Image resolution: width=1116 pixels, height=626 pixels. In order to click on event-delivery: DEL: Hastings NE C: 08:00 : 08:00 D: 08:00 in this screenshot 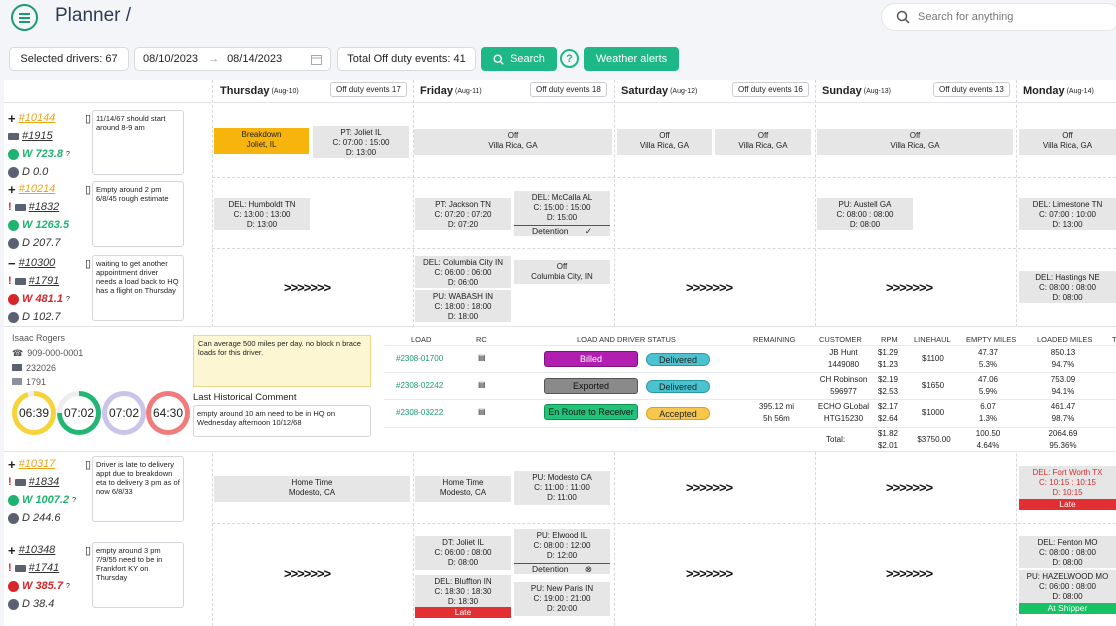, I will do `click(1067, 287)`.